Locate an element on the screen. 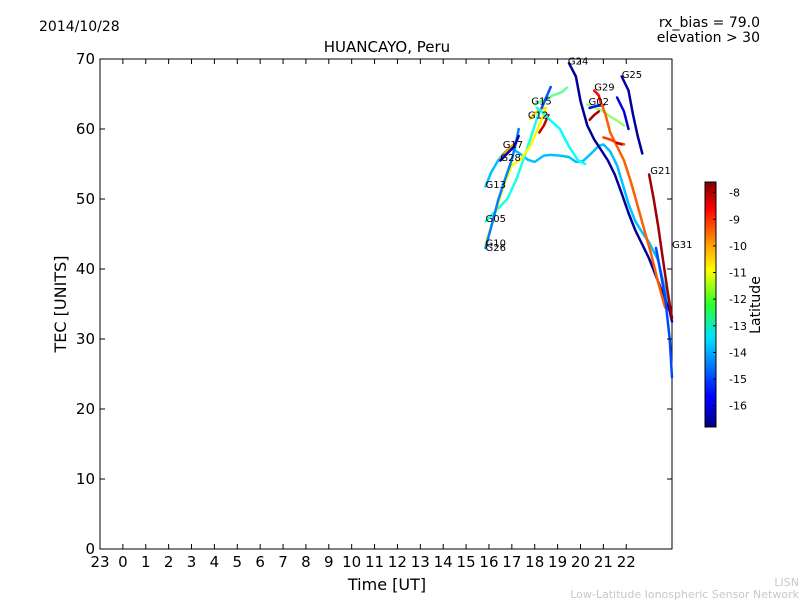 This screenshot has height=604, width=800. prn-label-g12: G12 is located at coordinates (538, 116).